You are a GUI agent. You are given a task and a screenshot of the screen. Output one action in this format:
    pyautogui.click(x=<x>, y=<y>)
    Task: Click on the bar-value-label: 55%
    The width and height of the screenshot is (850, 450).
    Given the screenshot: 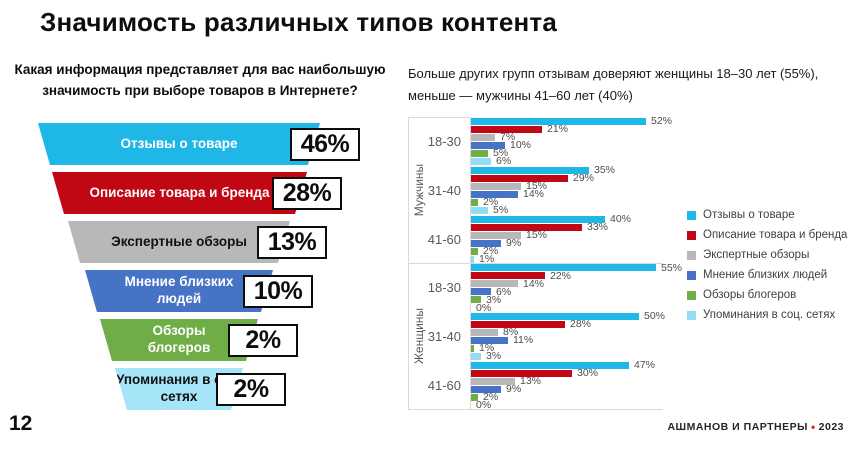 What is the action you would take?
    pyautogui.click(x=672, y=267)
    